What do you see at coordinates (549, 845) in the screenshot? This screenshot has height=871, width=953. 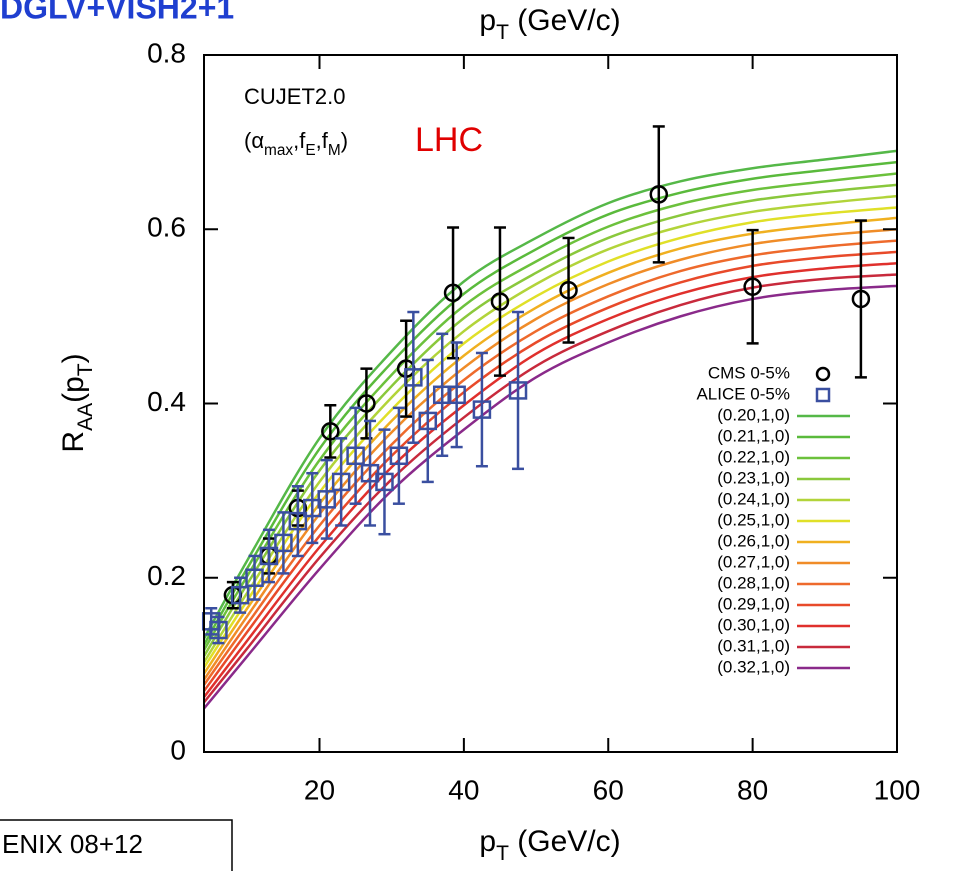 I see `x-axis-label: pT (GeV/c)` at bounding box center [549, 845].